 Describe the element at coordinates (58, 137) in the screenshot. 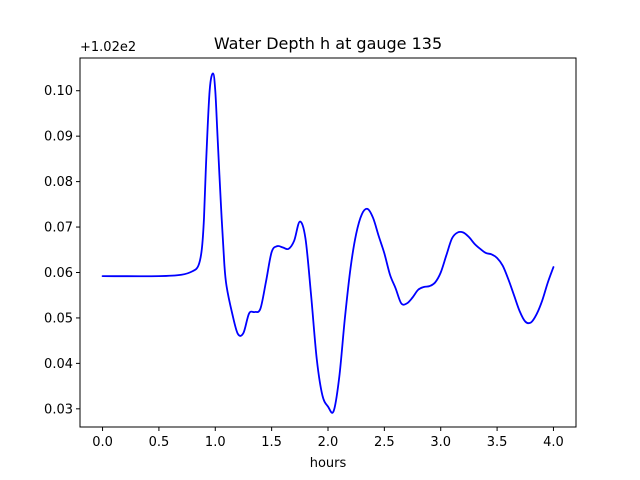

I see `y-tick-label: 0.09` at that location.